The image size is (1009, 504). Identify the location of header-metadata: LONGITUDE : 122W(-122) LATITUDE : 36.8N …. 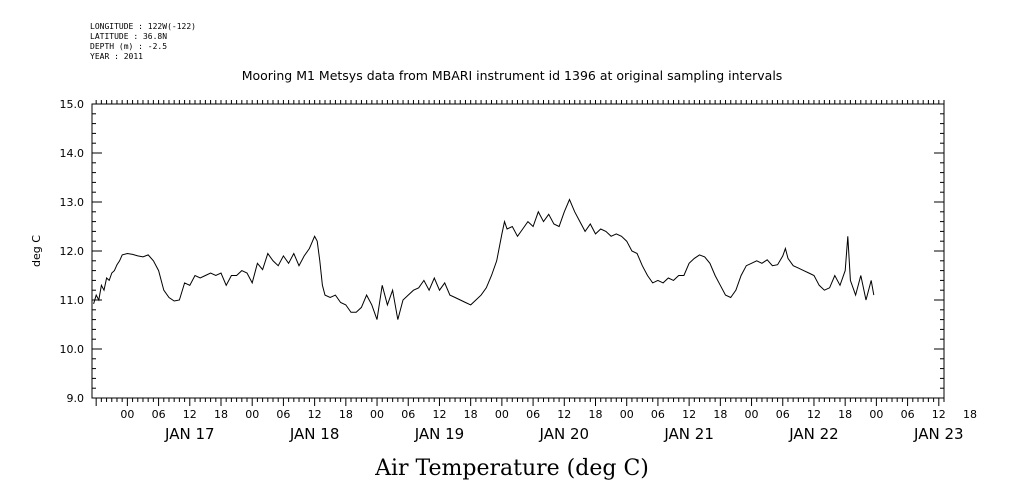
(143, 41).